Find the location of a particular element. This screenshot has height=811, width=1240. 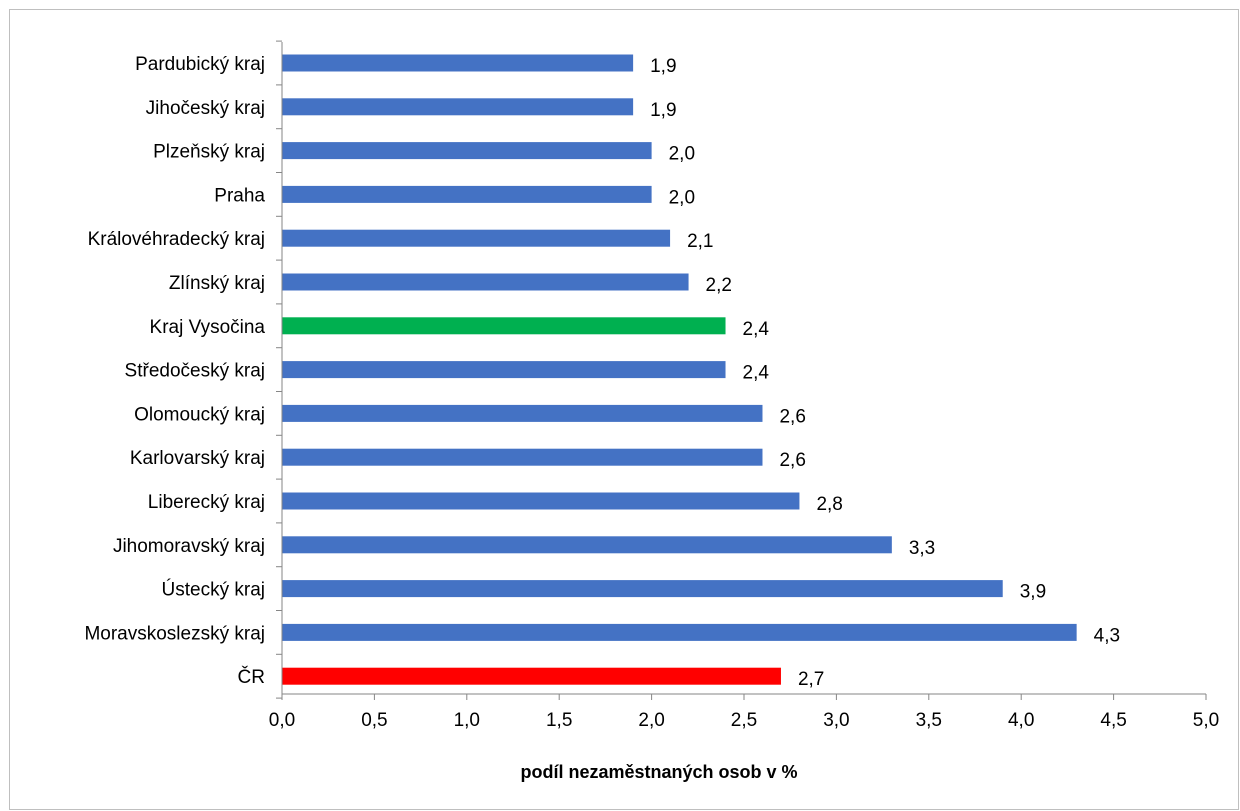

category-label: Karlovarský kraj is located at coordinates (197, 458).